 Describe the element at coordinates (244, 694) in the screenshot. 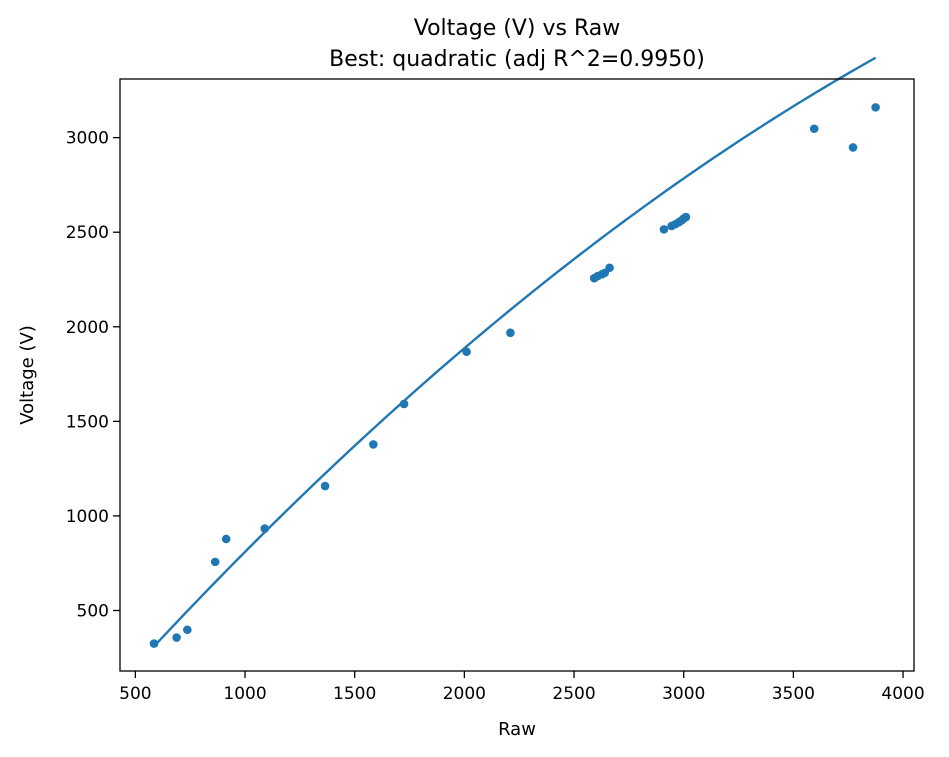

I see `x-tick-label: 1000` at that location.